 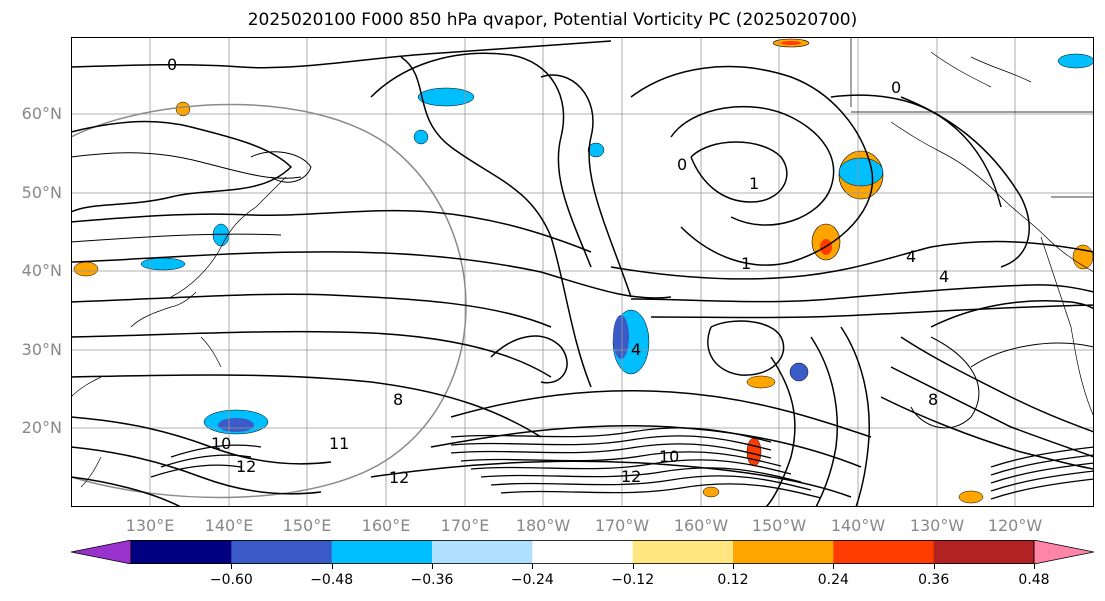 What do you see at coordinates (543, 525) in the screenshot?
I see `lon-label-180w: 180°W` at bounding box center [543, 525].